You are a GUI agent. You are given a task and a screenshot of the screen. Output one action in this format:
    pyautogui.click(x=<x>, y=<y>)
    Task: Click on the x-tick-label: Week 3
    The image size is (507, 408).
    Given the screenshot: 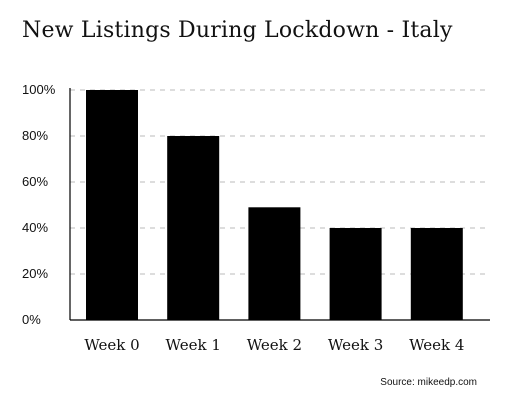 What is the action you would take?
    pyautogui.click(x=355, y=345)
    